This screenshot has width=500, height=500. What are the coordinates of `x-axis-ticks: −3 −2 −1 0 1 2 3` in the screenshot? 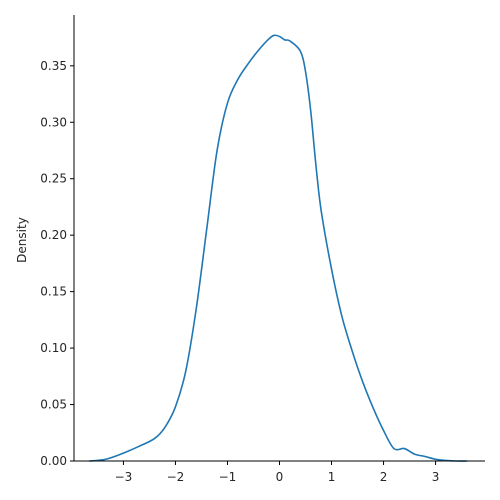 It's located at (277, 472).